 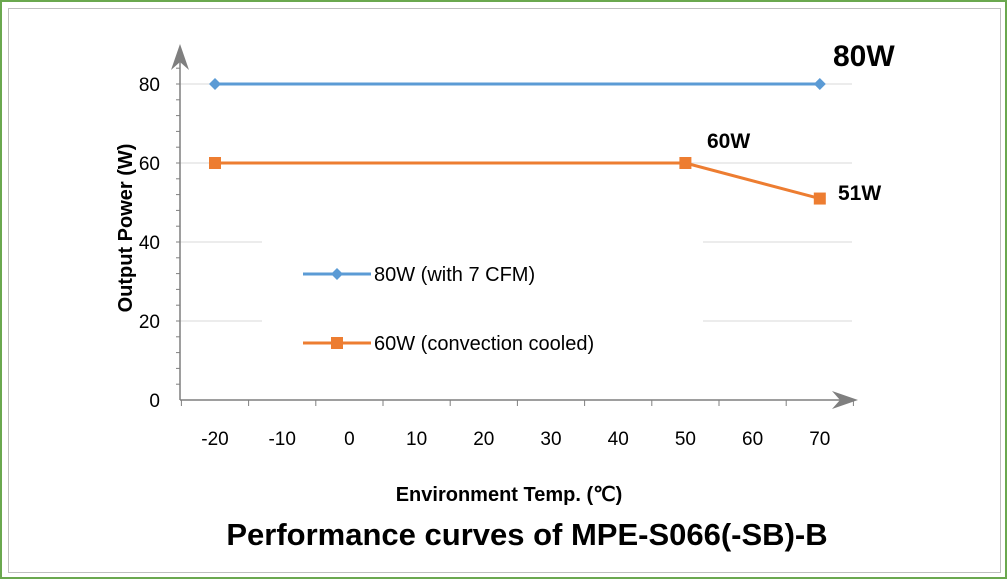 What do you see at coordinates (509, 495) in the screenshot?
I see `x-axis-label: Environment Temp. (℃)` at bounding box center [509, 495].